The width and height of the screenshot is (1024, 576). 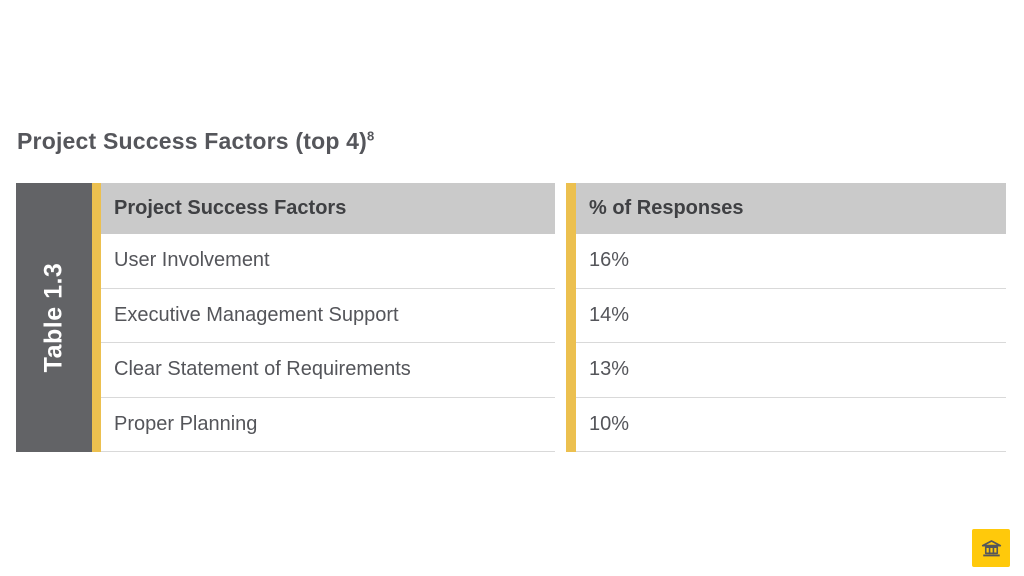 I want to click on table-side-label: Table 1.3, so click(x=54, y=317).